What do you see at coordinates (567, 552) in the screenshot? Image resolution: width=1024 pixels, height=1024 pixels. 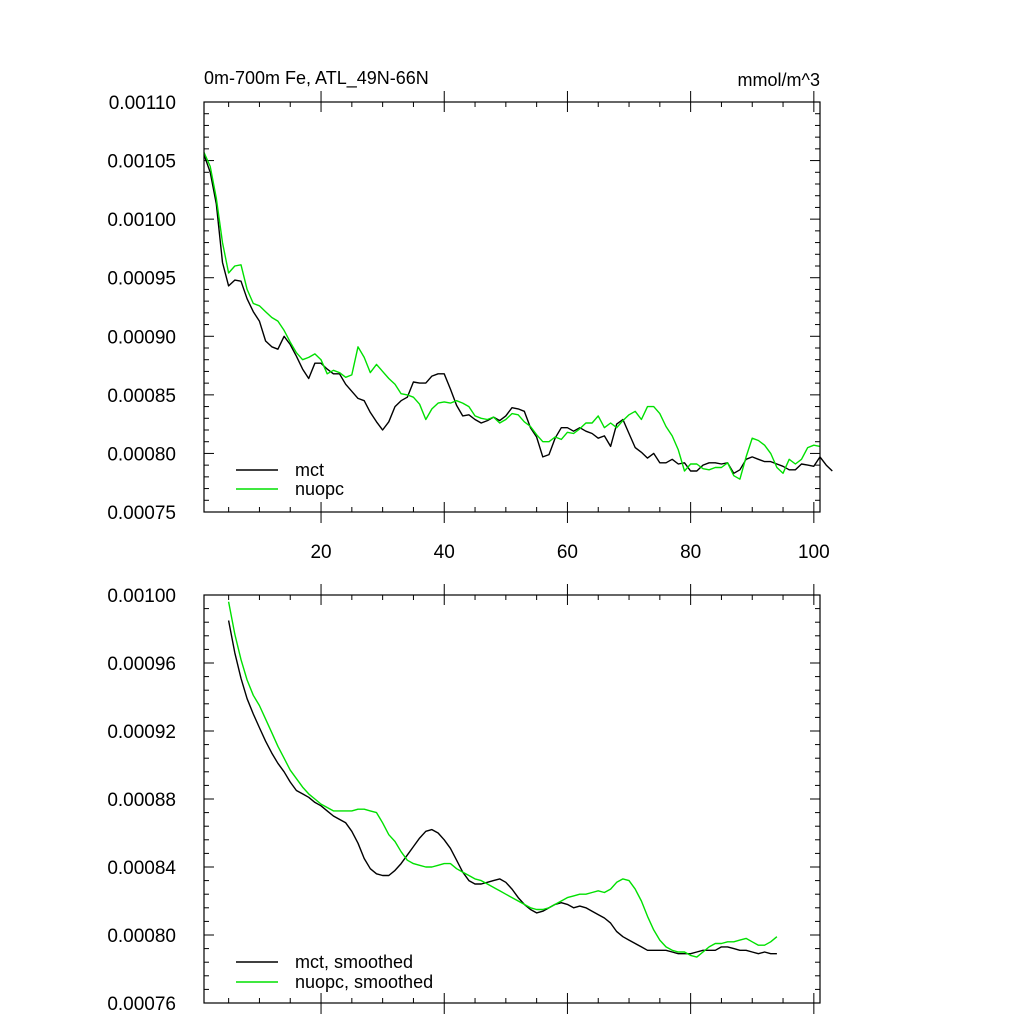 I see `x-tick-label: 60` at bounding box center [567, 552].